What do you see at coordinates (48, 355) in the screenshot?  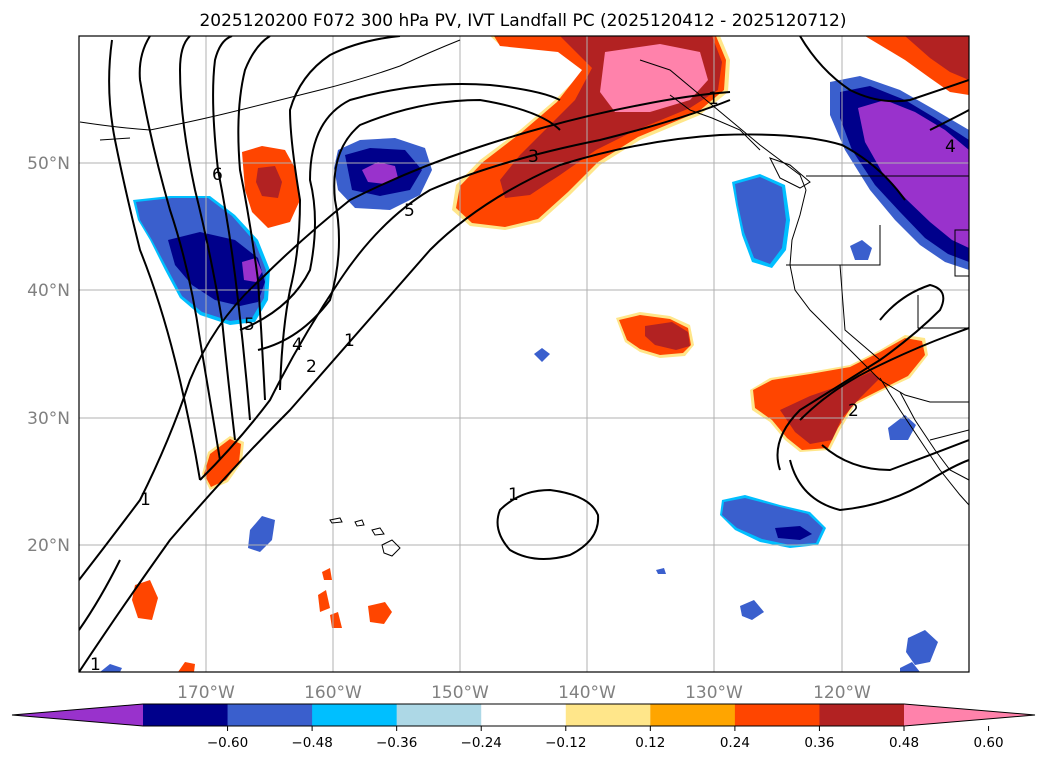 I see `latitude-labels: 50°N 40°N 30°N 20°N` at bounding box center [48, 355].